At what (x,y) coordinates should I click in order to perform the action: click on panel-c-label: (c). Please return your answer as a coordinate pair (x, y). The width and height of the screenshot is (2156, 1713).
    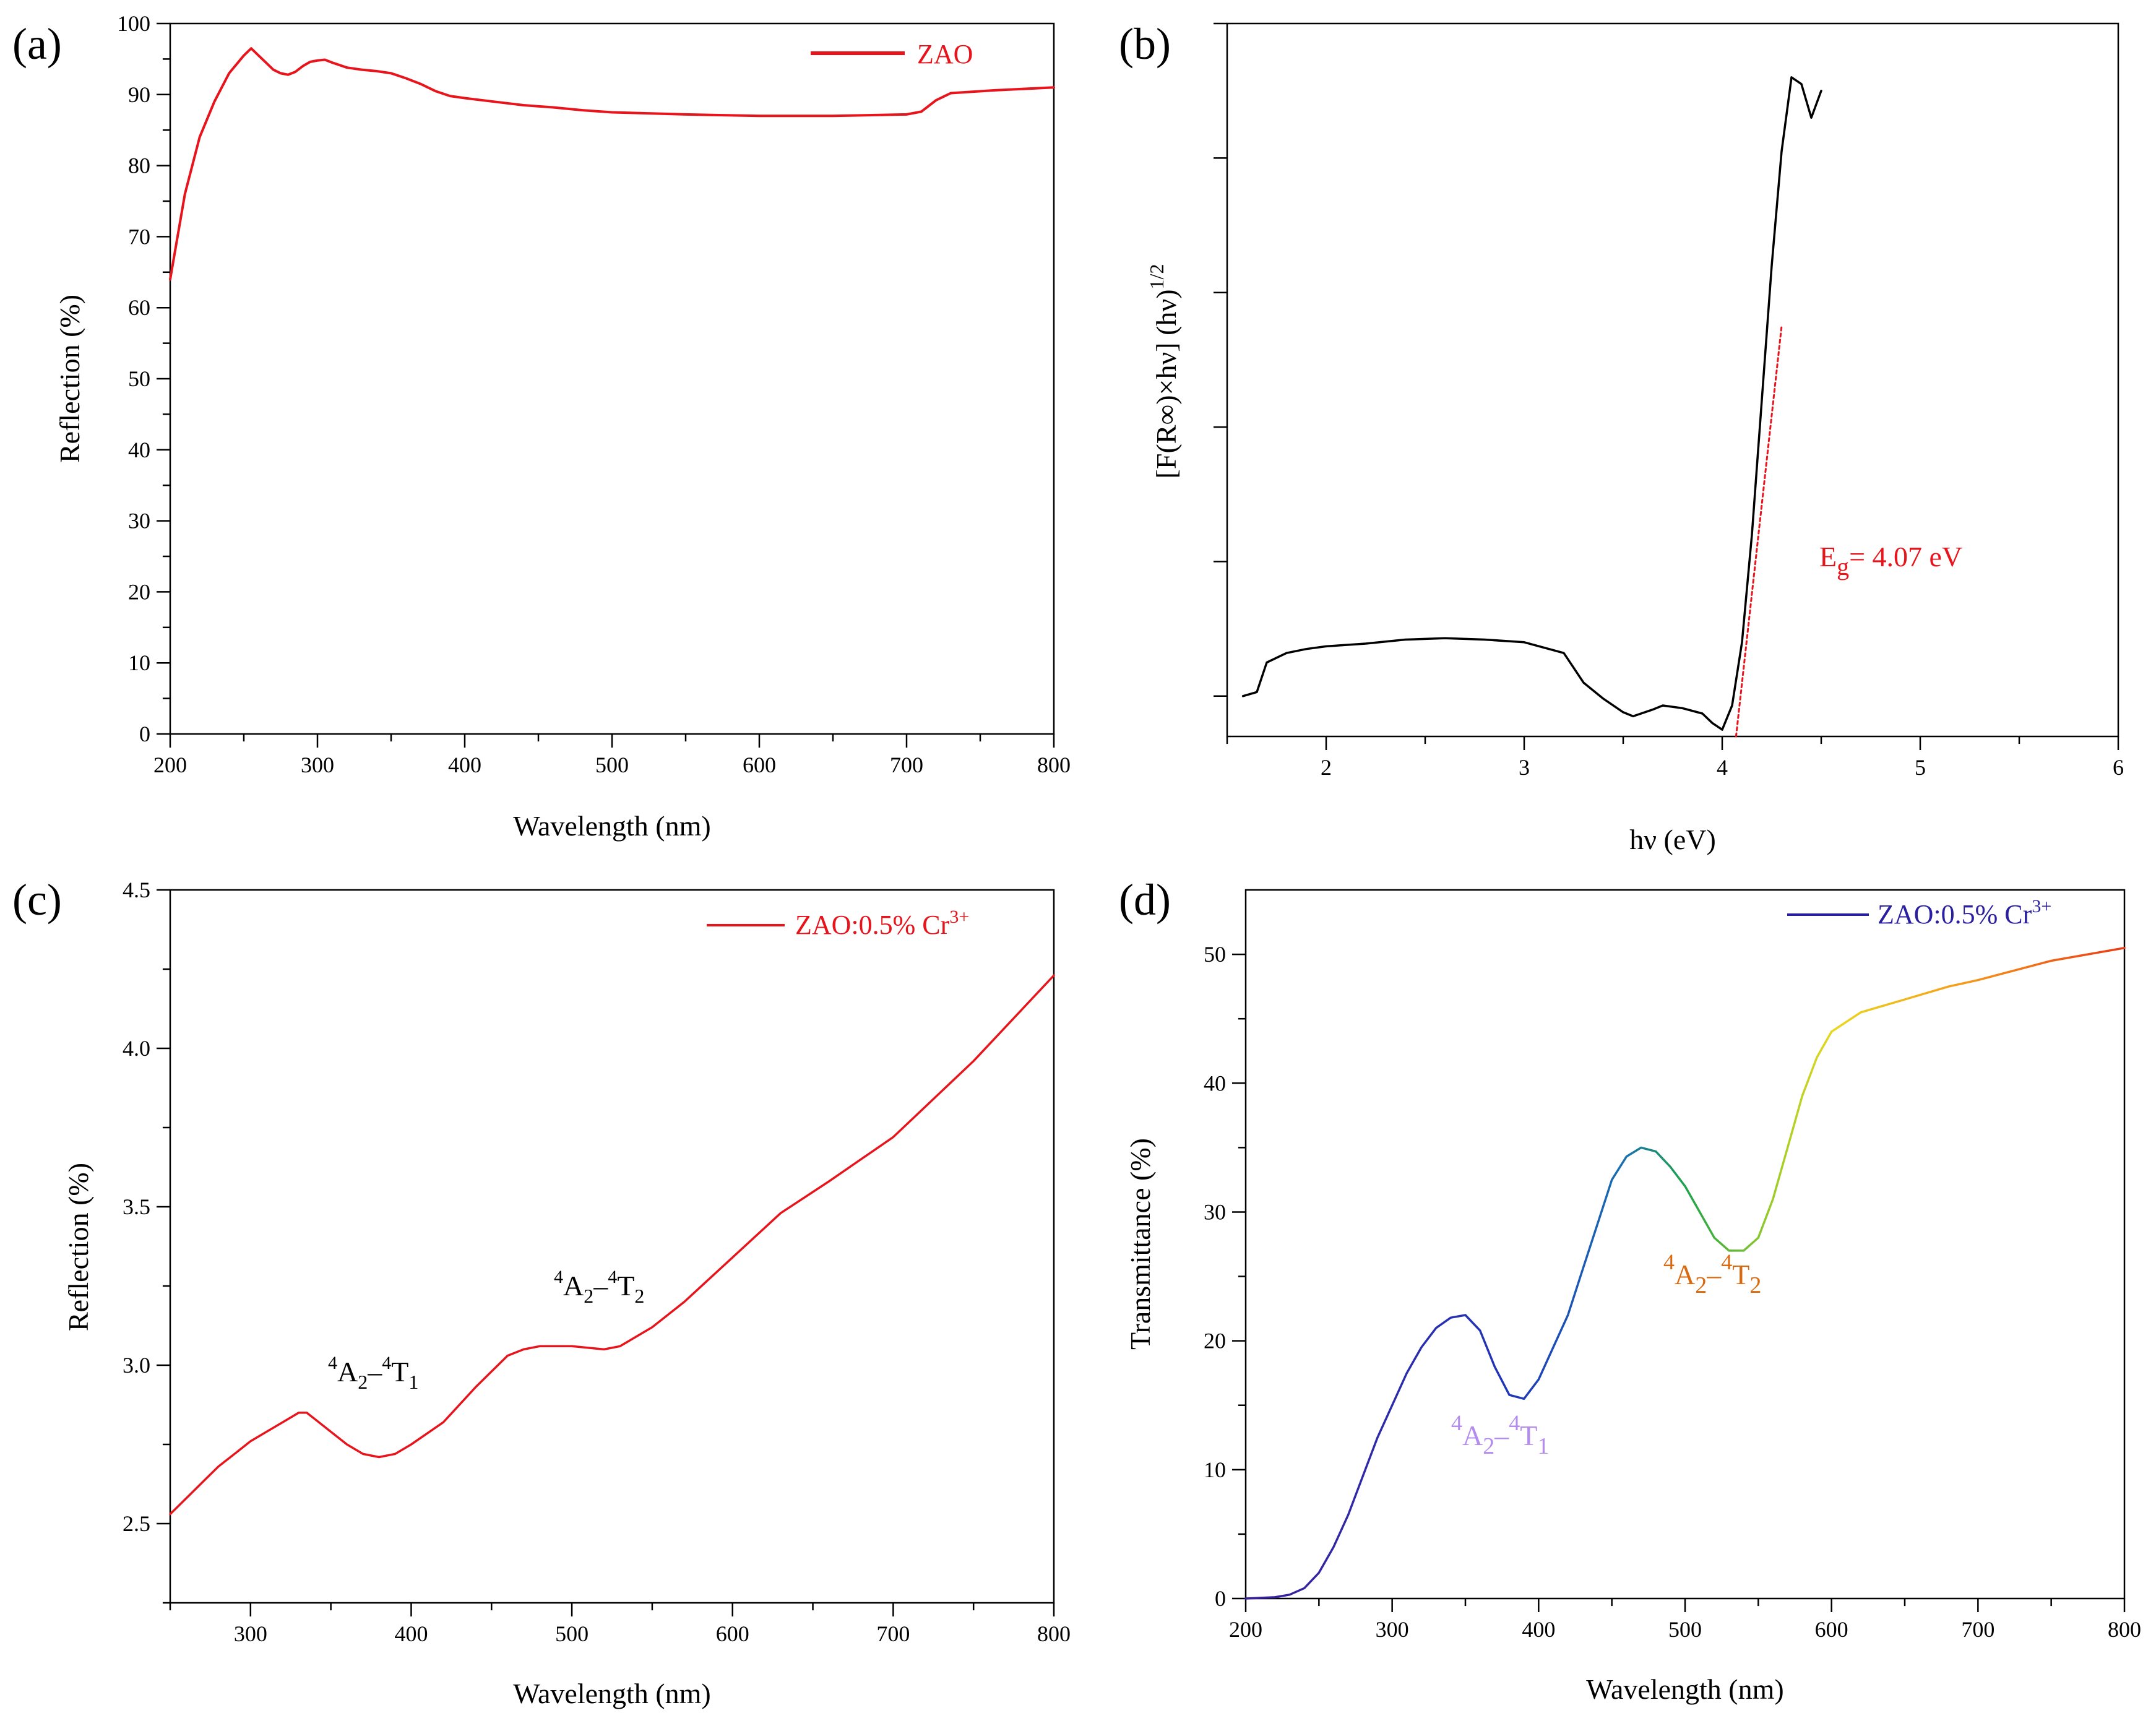
    Looking at the image, I should click on (37, 900).